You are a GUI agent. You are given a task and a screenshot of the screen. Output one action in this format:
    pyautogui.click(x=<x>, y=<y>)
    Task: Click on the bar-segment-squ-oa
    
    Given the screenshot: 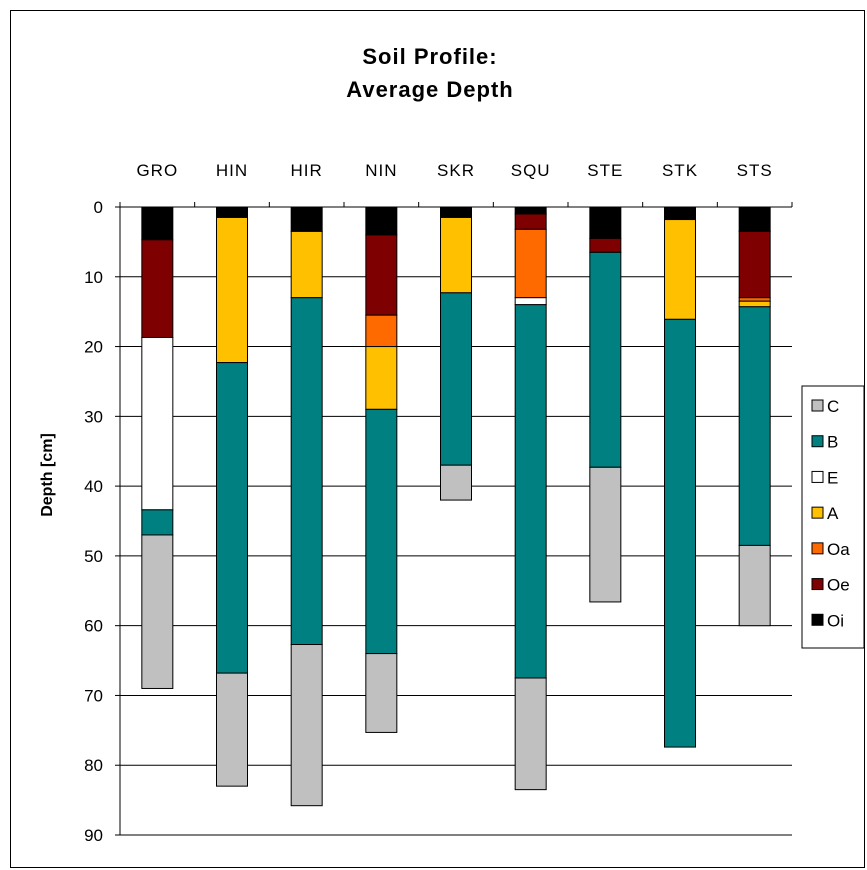 What is the action you would take?
    pyautogui.click(x=530, y=263)
    